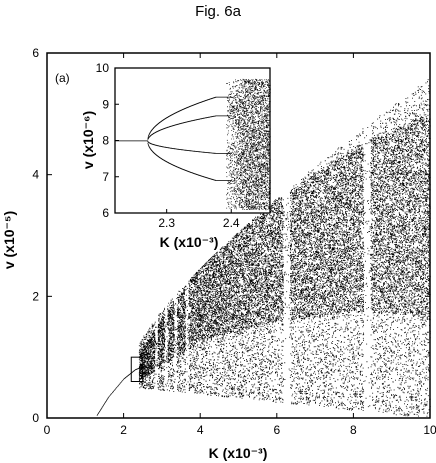  Describe the element at coordinates (35, 418) in the screenshot. I see `main-y-tick-label: 0` at that location.